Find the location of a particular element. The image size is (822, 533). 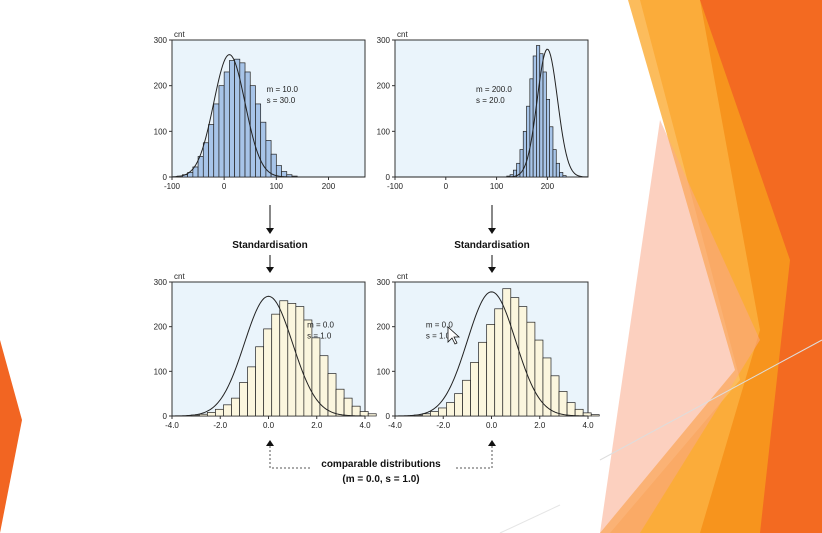

stats-annotation: m = 0.0 is located at coordinates (439, 325).